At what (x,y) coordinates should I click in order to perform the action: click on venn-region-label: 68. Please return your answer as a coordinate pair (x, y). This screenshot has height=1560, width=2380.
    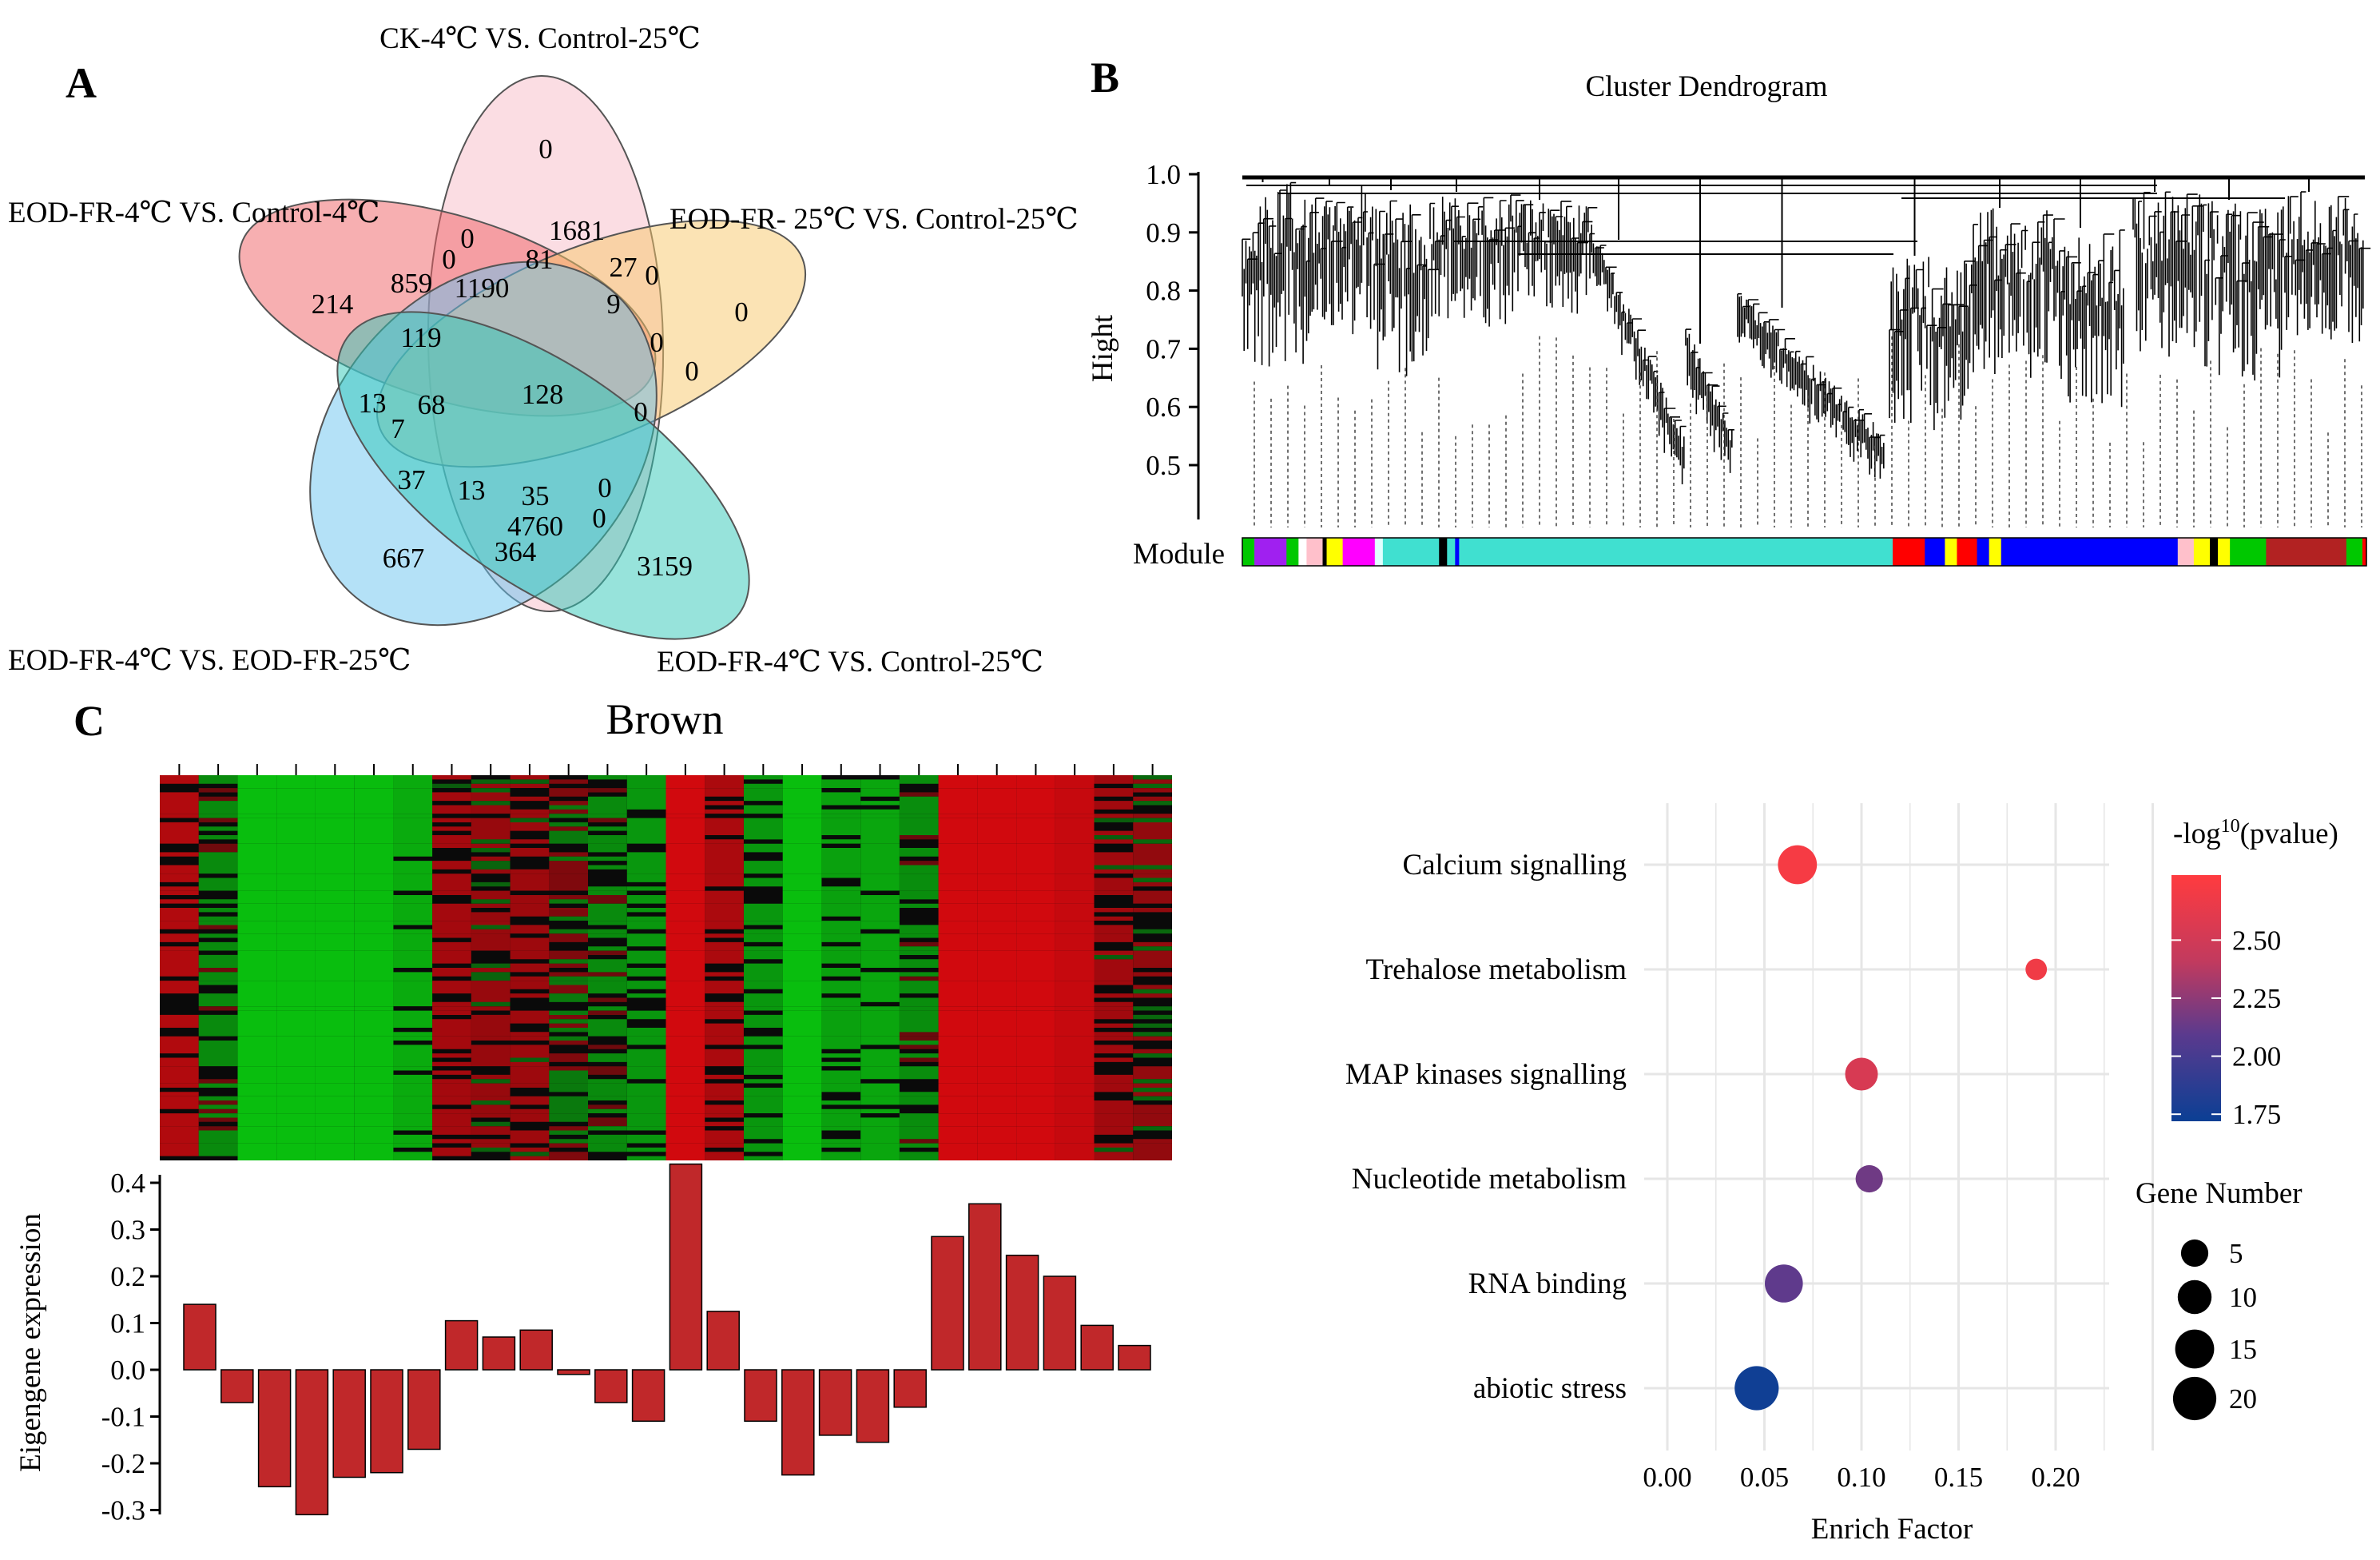
    Looking at the image, I should click on (432, 405).